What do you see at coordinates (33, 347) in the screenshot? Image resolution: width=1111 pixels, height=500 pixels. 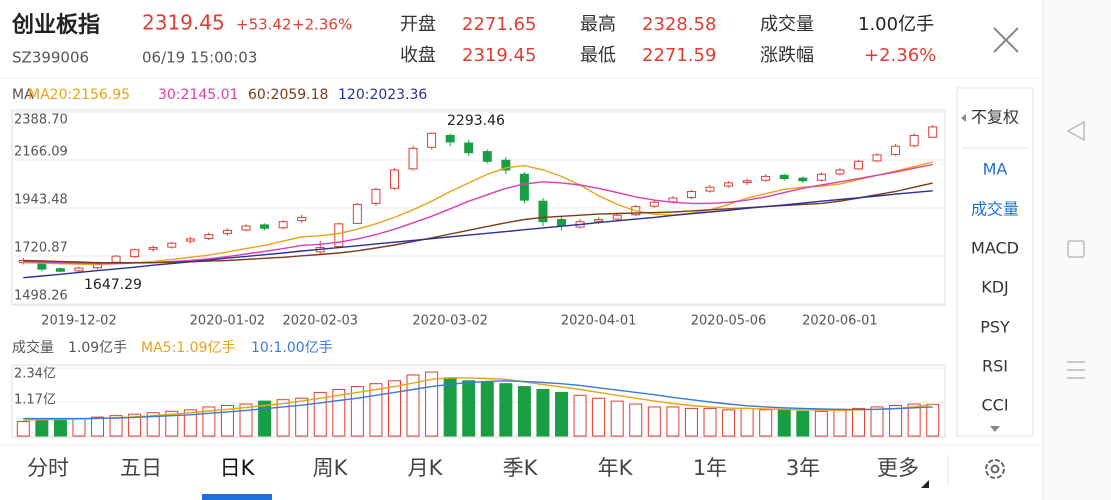 I see `volume-label: 成交量` at bounding box center [33, 347].